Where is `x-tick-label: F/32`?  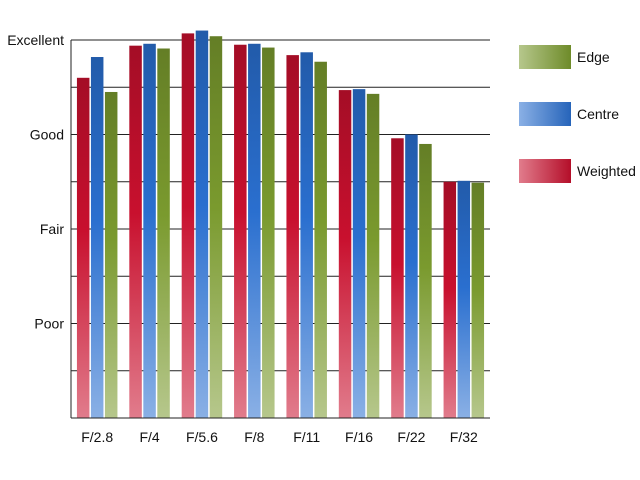
x-tick-label: F/32 is located at coordinates (464, 437).